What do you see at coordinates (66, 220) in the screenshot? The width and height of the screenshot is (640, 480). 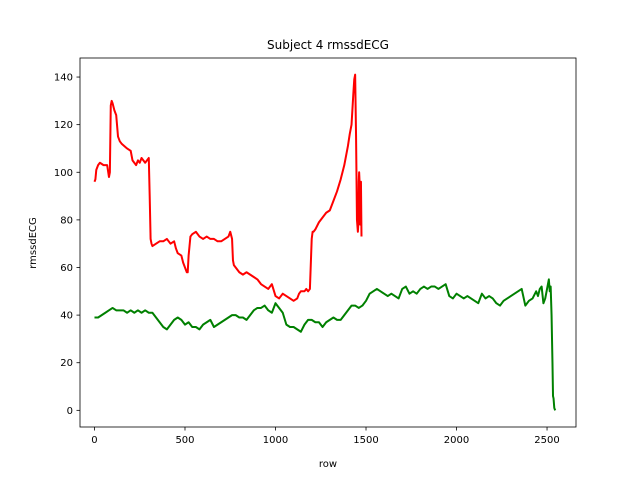 I see `y-tick-label: 80` at bounding box center [66, 220].